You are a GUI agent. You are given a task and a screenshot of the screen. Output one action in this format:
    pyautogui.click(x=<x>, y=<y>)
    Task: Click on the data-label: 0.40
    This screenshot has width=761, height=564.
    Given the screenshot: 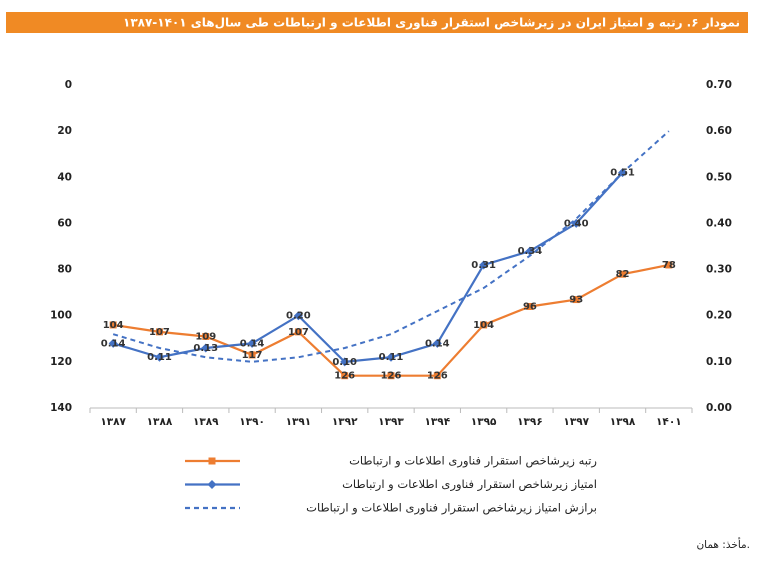 What is the action you would take?
    pyautogui.click(x=576, y=223)
    